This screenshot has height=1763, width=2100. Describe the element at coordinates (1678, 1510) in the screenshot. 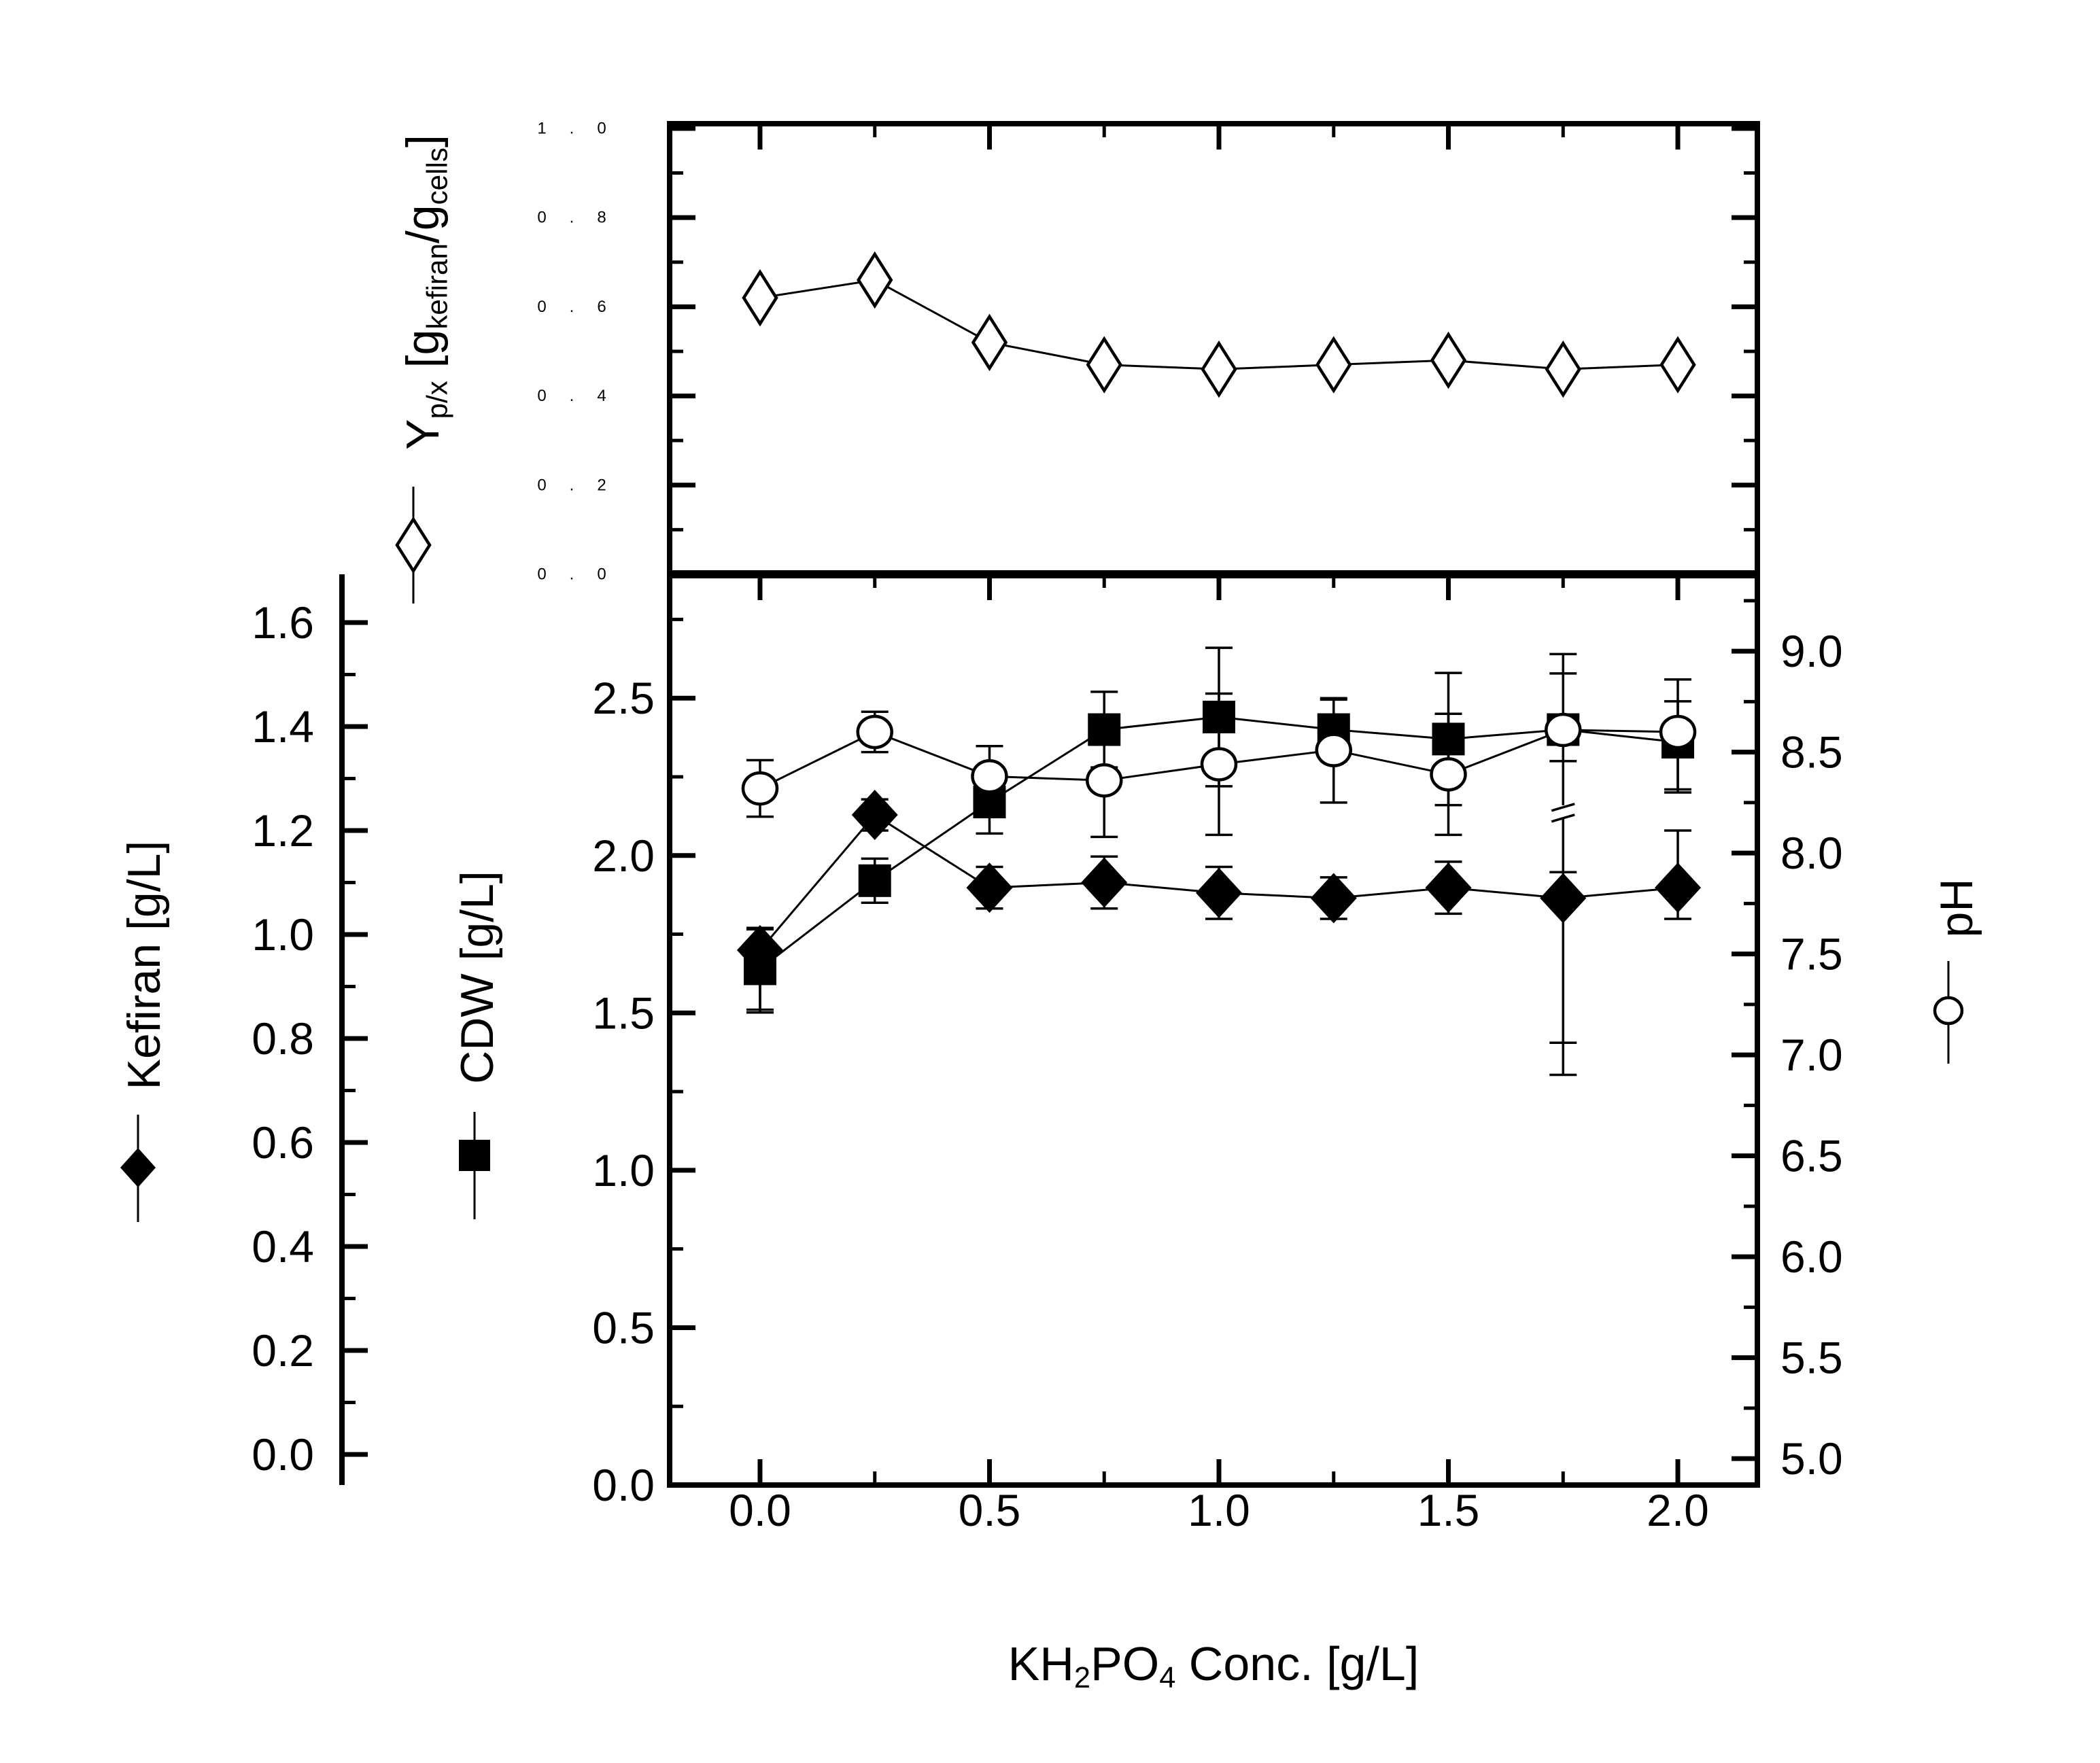

I see `x-tick-label: 2.0` at that location.